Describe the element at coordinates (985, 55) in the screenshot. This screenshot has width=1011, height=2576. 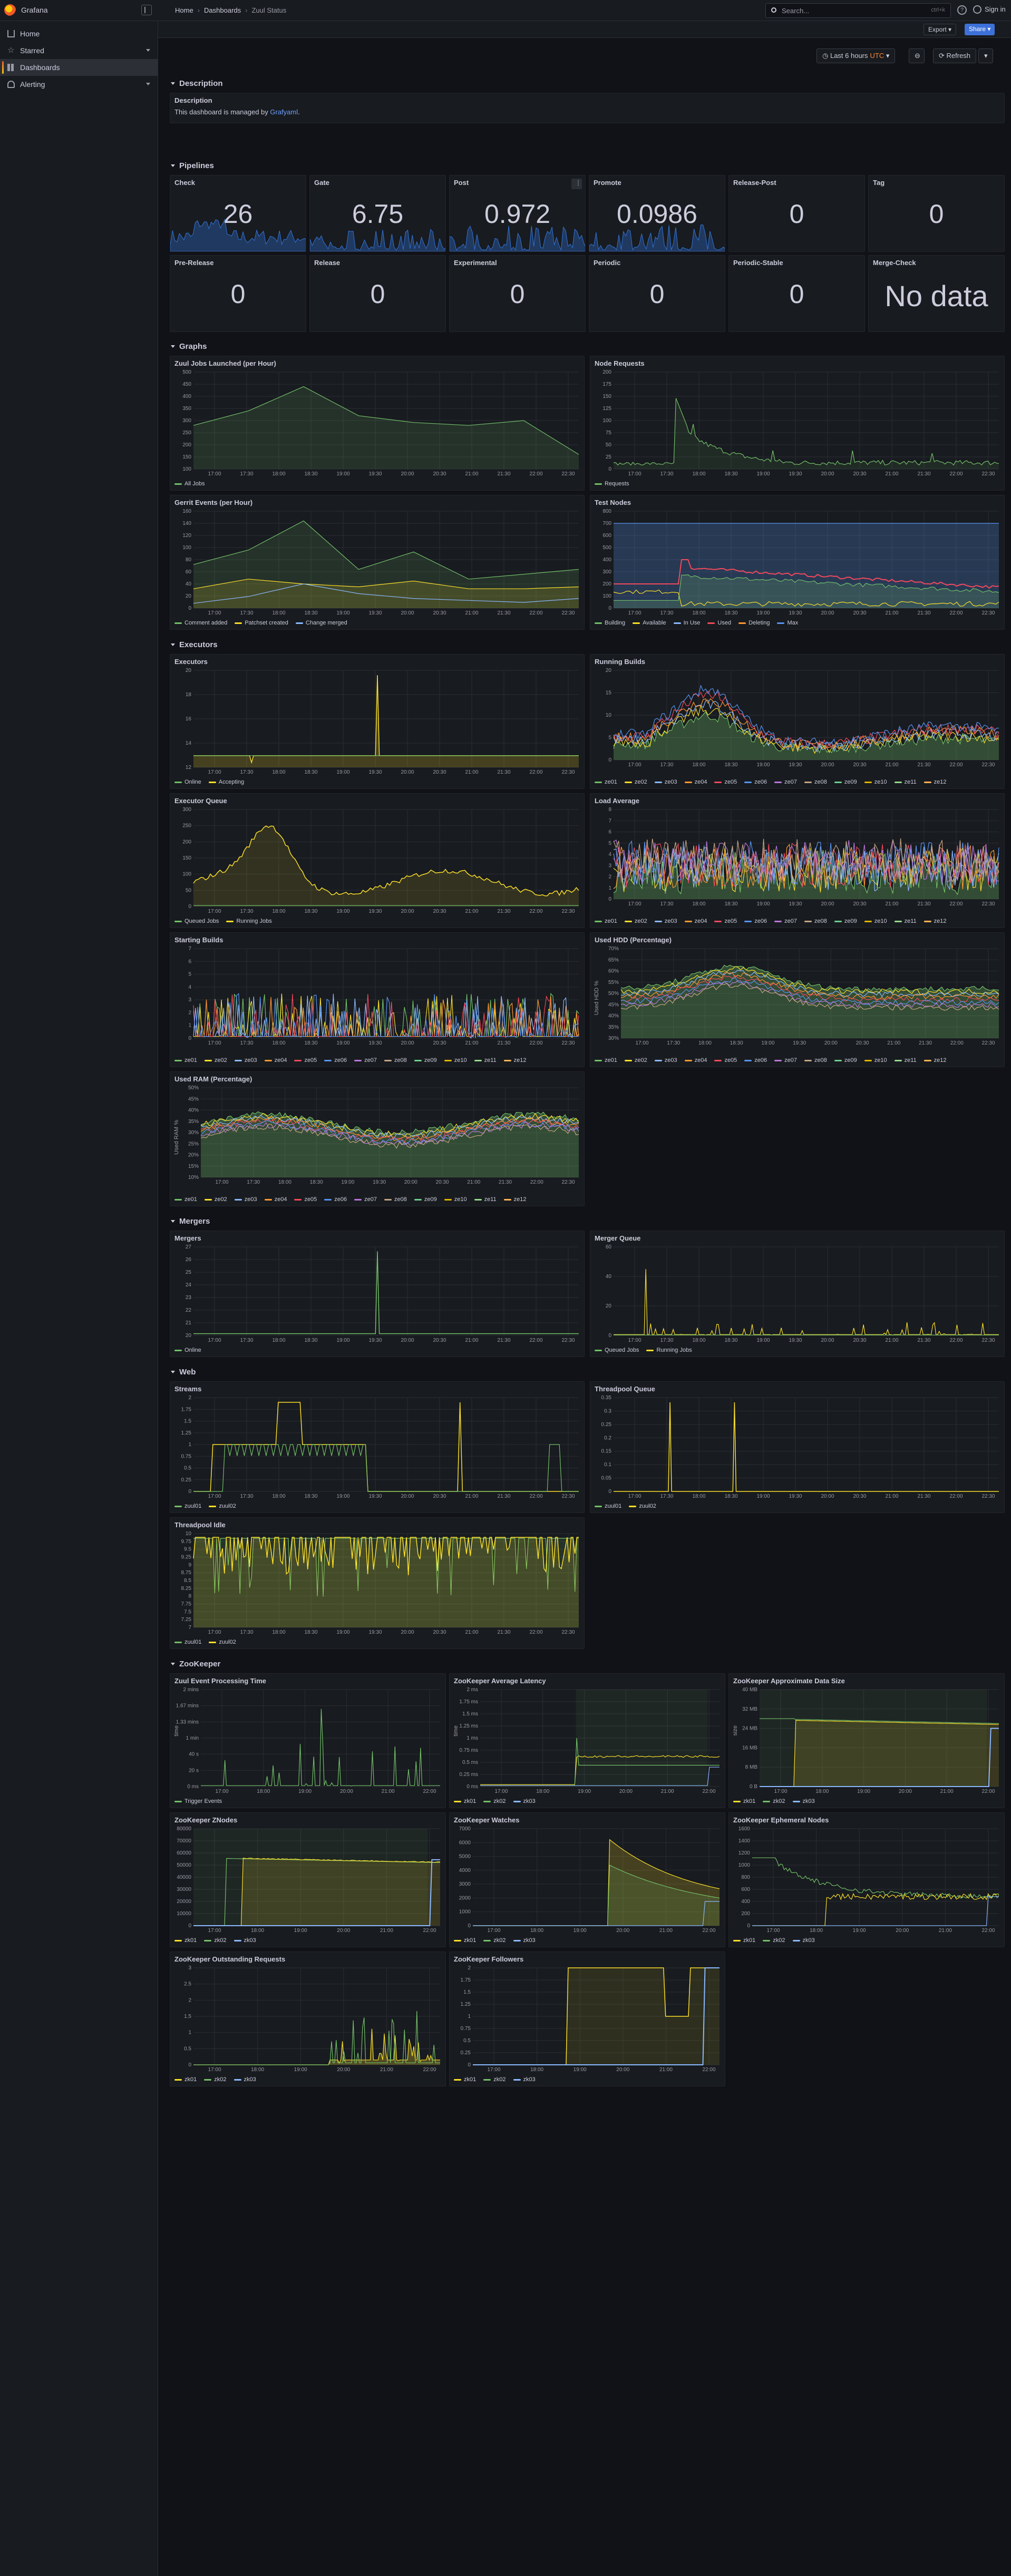
I see `refresh-interval-dropdown: ▾` at that location.